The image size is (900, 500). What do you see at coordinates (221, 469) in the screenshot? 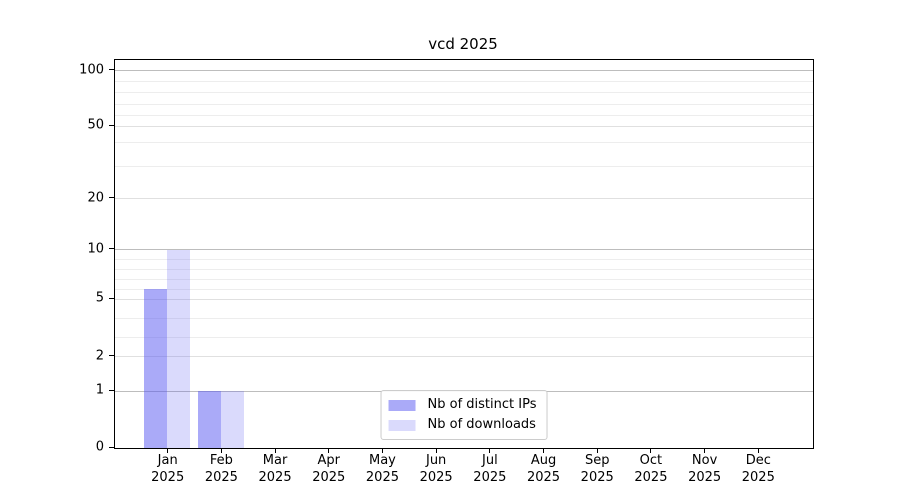
I see `x-tick-label: Feb 2025` at bounding box center [221, 469].